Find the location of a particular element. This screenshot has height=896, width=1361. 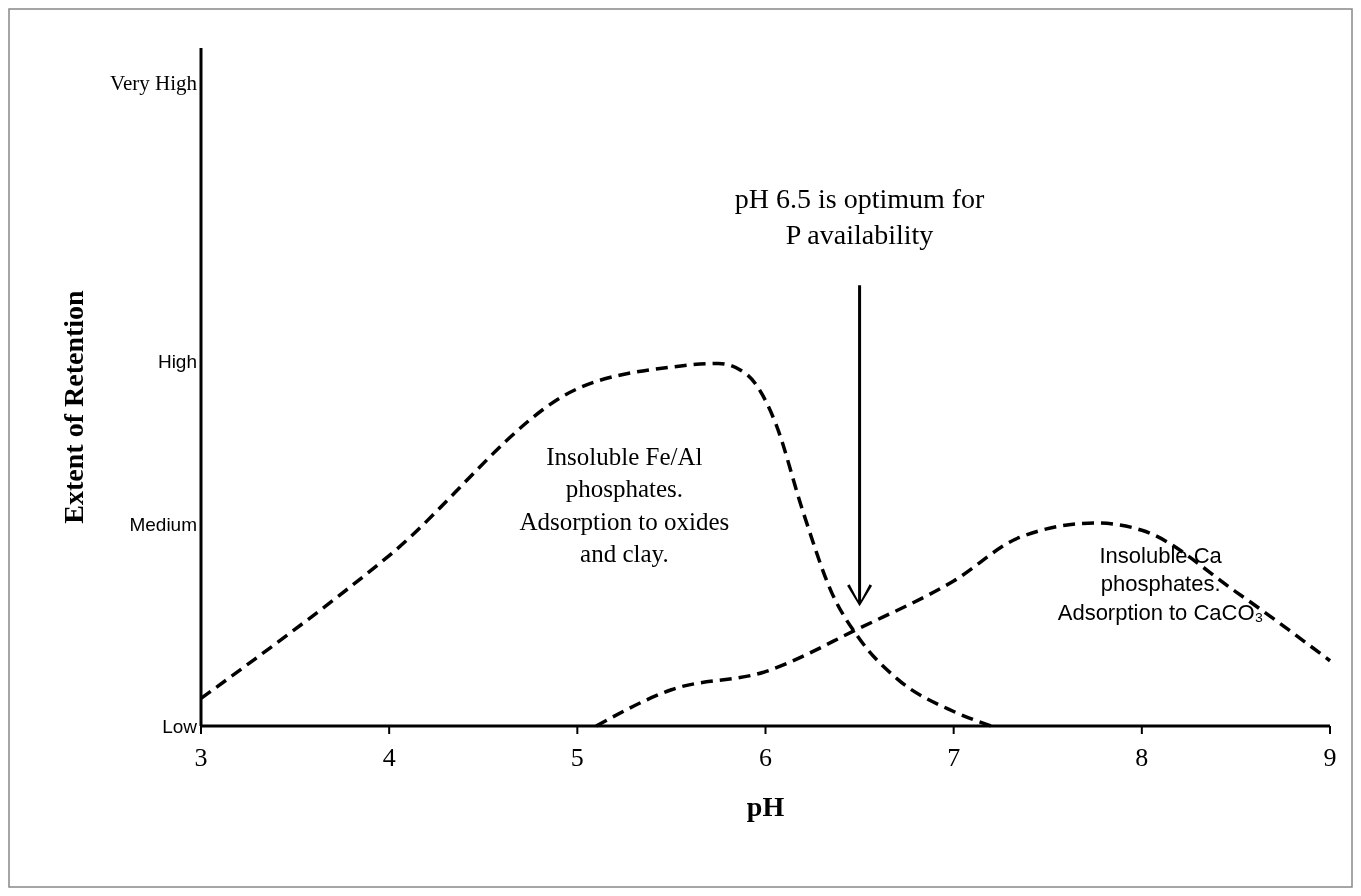

text: pH 6.5 is optimum for P availability is located at coordinates (860, 216).